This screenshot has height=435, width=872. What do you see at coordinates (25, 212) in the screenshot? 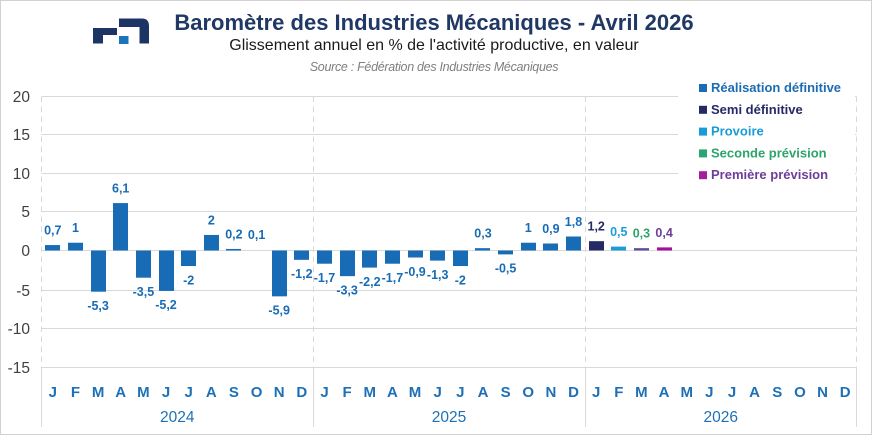
I see `svg-text: 5` at bounding box center [25, 212].